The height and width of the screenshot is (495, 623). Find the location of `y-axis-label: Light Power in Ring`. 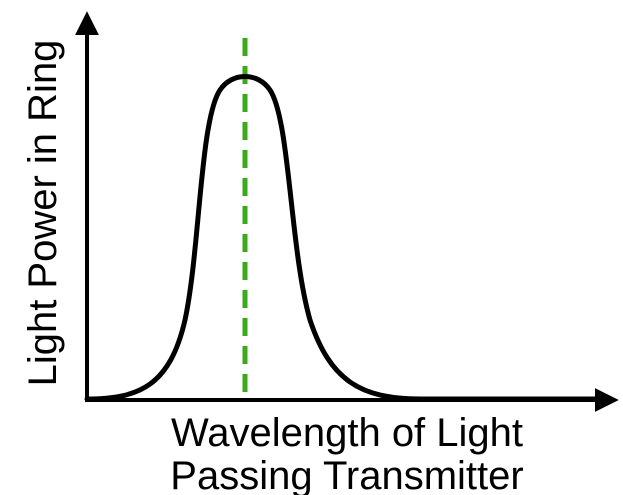

y-axis-label: Light Power in Ring is located at coordinates (43, 213).